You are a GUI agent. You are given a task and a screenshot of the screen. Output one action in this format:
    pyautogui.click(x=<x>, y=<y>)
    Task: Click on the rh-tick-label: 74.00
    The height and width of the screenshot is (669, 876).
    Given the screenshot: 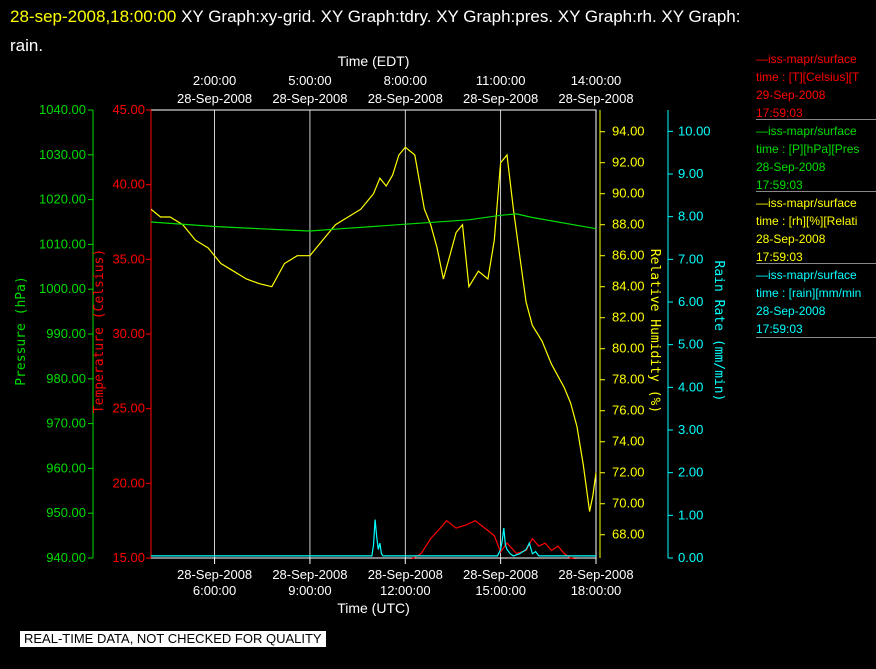 What is the action you would take?
    pyautogui.click(x=628, y=441)
    